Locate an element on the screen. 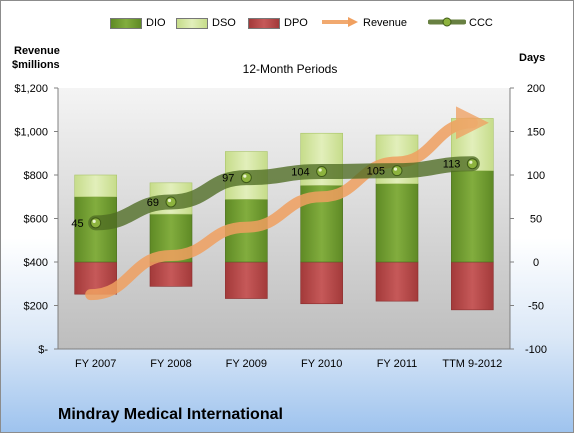 Image resolution: width=574 pixels, height=433 pixels. left-tick-label: $600 is located at coordinates (36, 220).